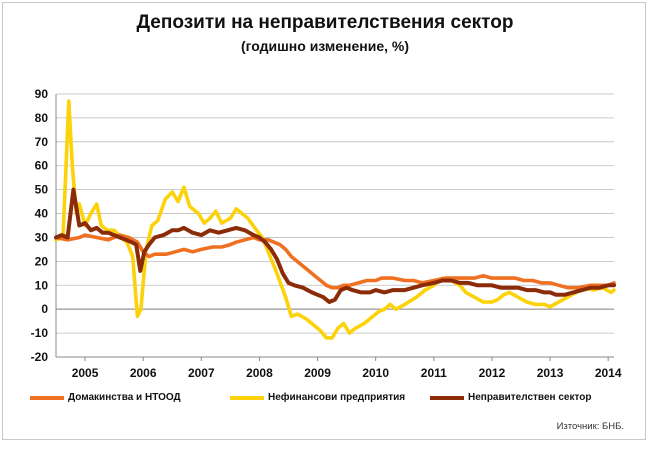 This screenshot has height=449, width=650. Describe the element at coordinates (85, 373) in the screenshot. I see `x-tick-label: 2005` at that location.